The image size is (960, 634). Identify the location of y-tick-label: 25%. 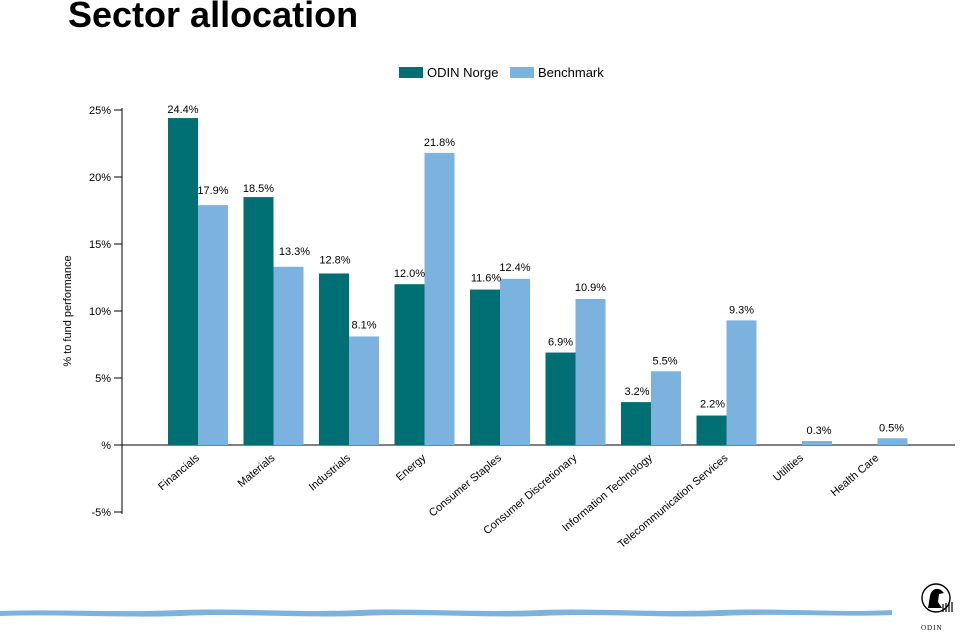
(100, 111).